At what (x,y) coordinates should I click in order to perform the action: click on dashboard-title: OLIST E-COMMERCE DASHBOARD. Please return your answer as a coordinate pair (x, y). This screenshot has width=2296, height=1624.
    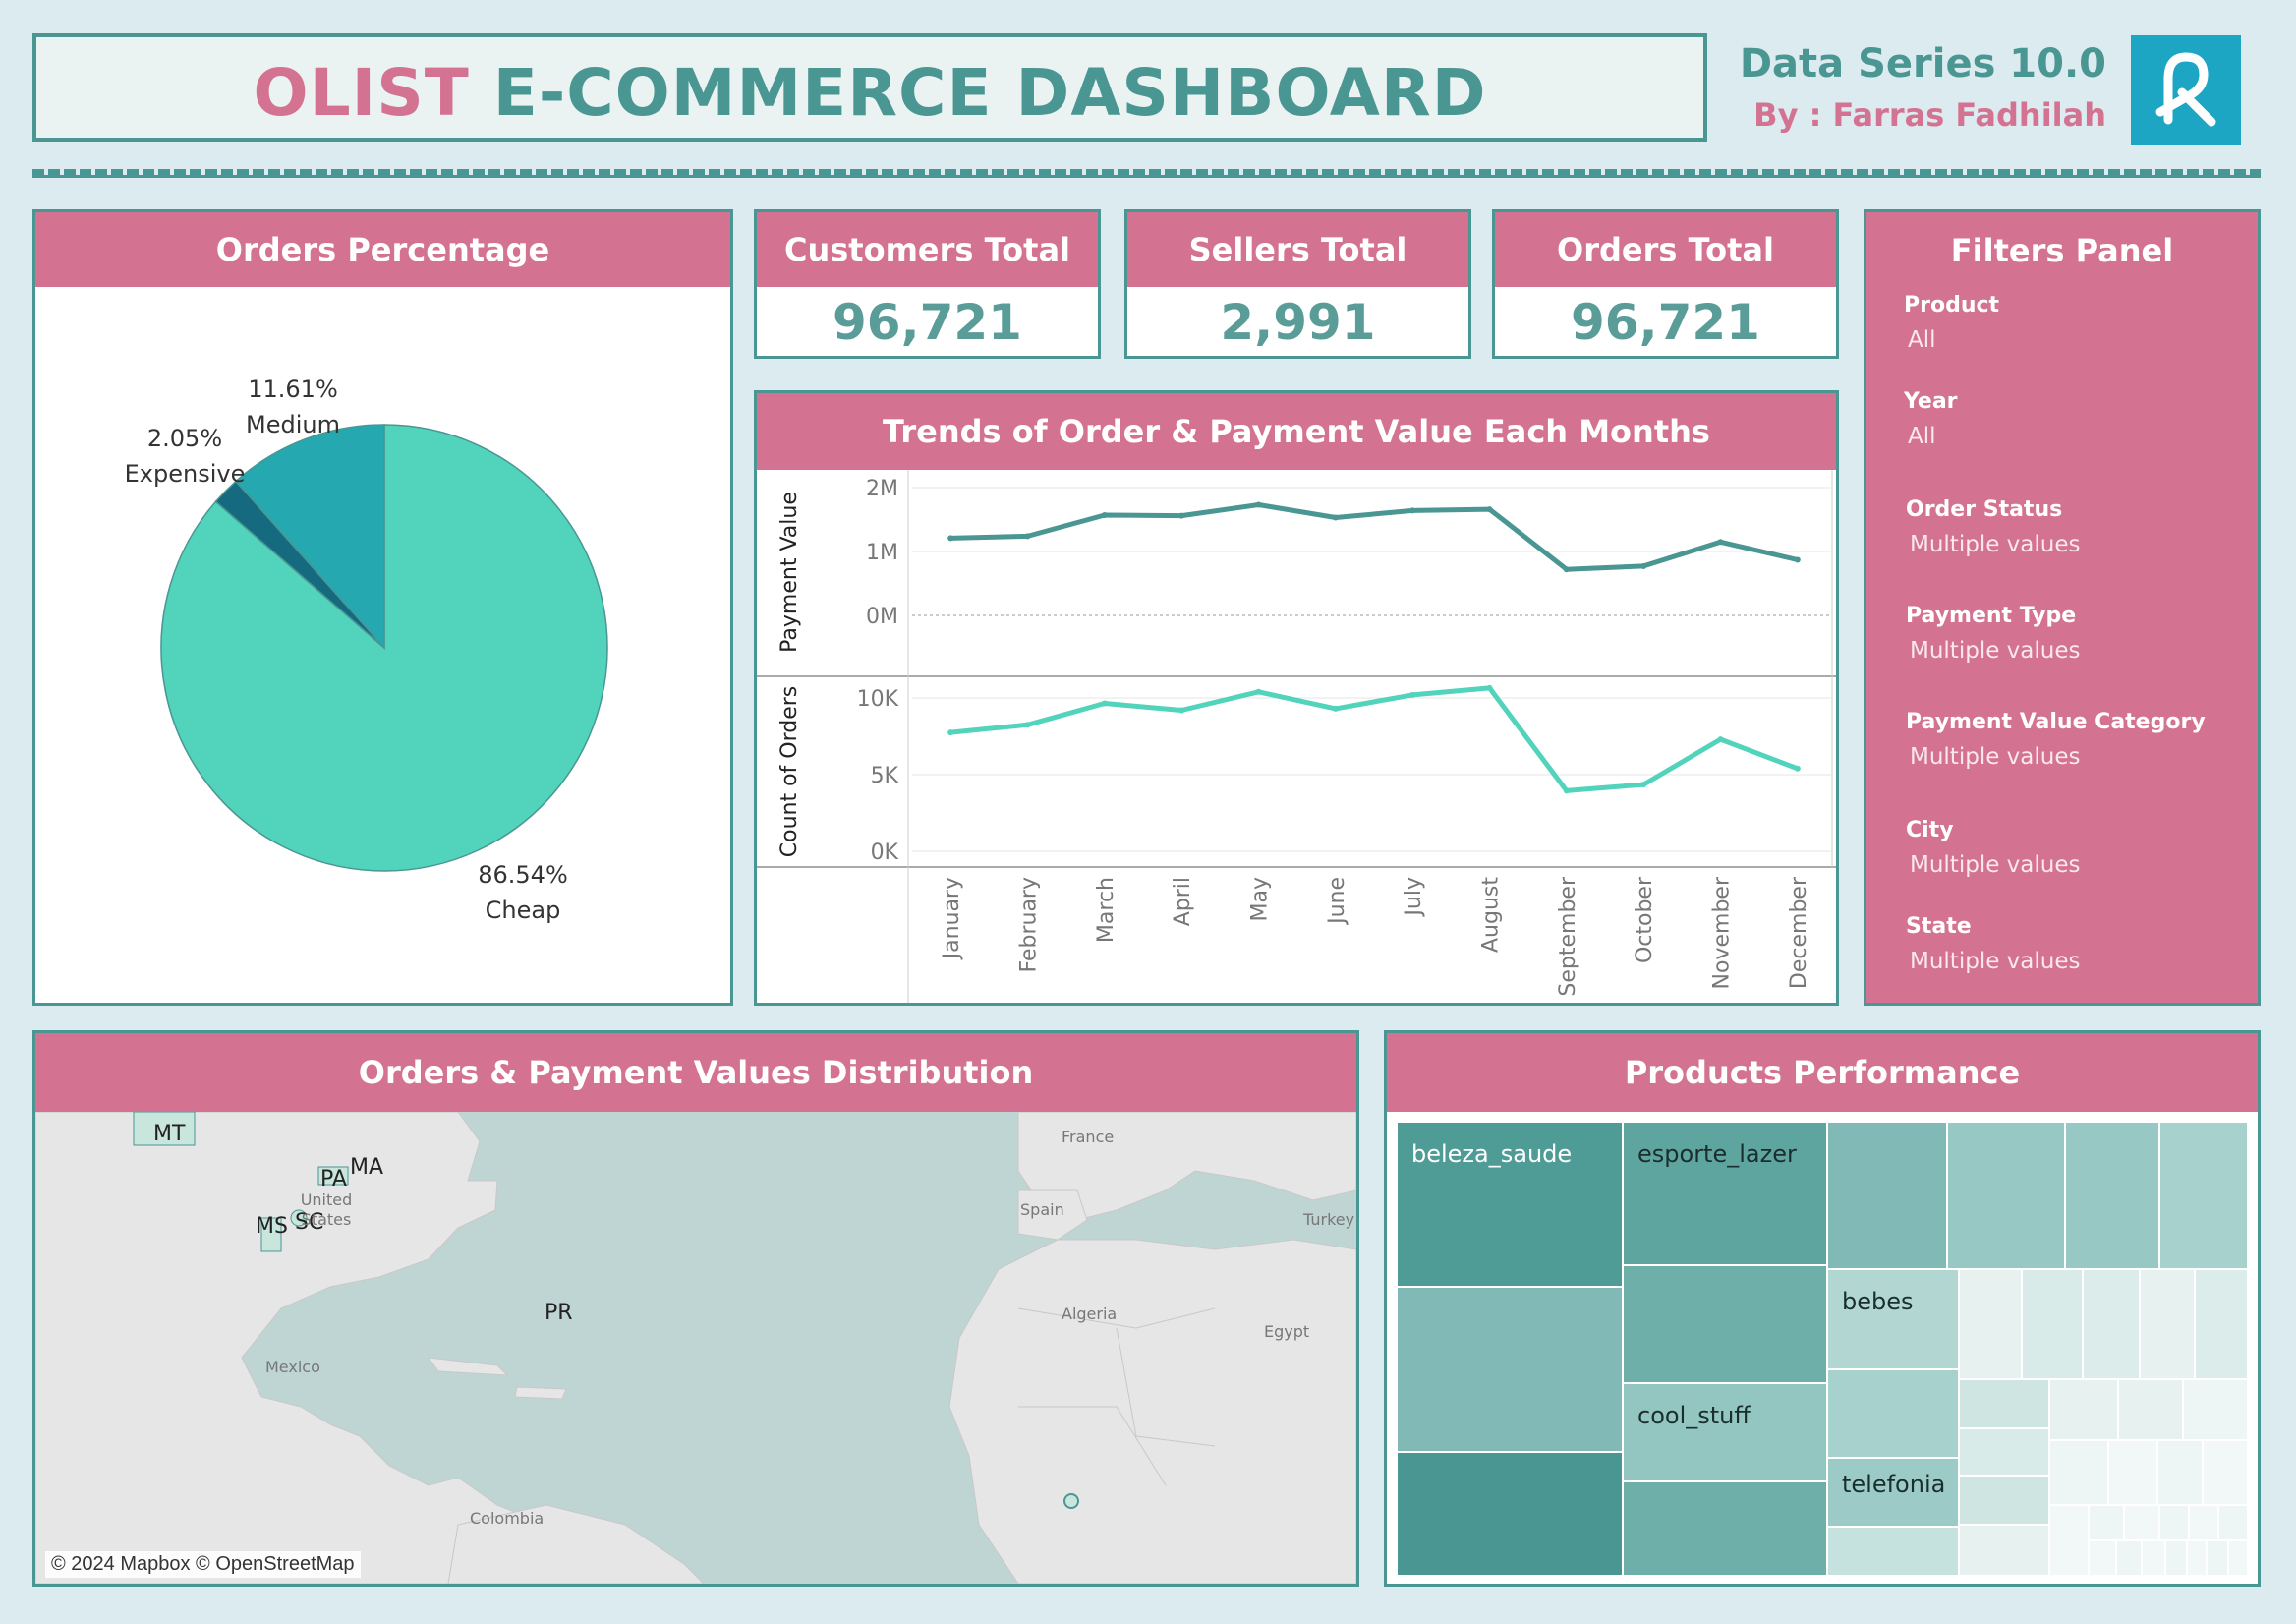
    Looking at the image, I should click on (870, 93).